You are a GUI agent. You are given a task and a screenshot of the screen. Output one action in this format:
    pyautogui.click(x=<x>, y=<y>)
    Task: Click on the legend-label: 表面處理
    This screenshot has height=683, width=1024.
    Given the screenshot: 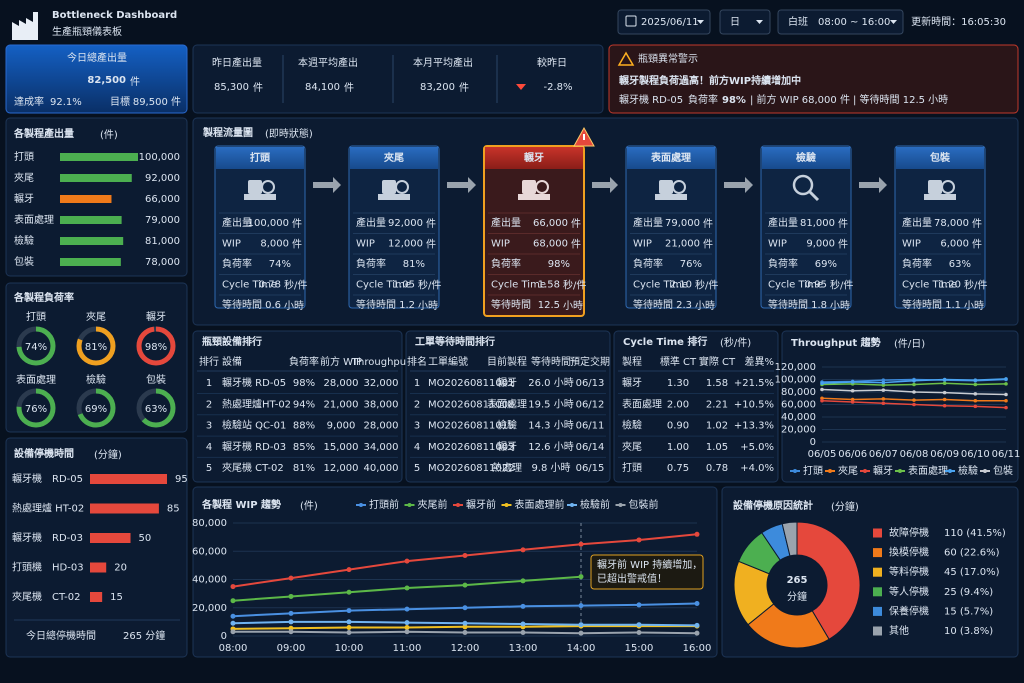 What is the action you would take?
    pyautogui.click(x=928, y=470)
    